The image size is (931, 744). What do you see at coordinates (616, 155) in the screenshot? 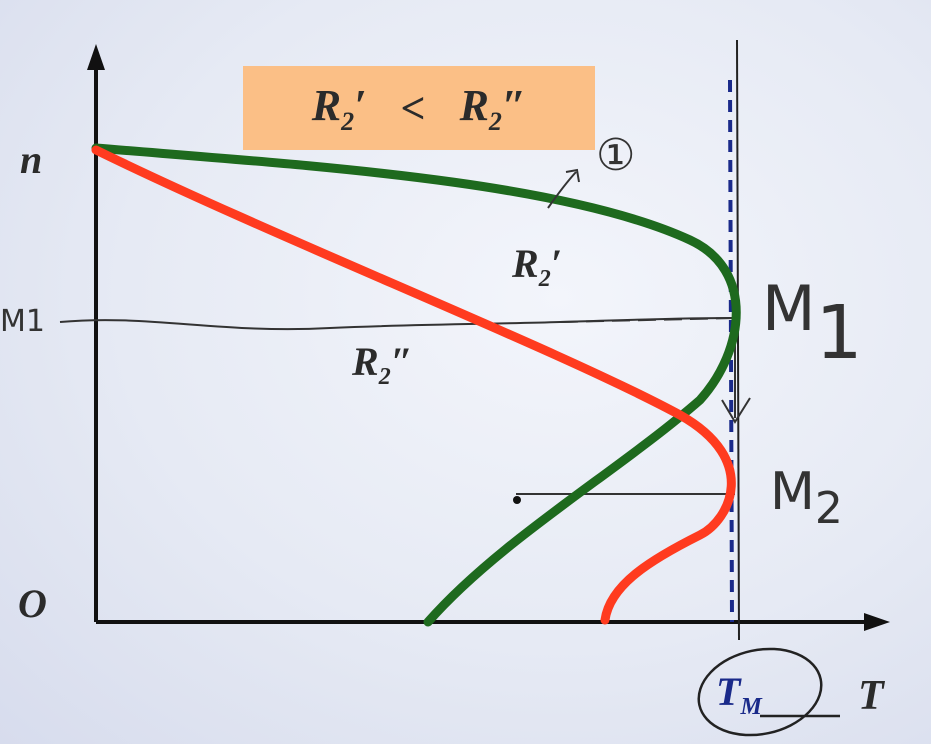
I see `circled-one-note: ①` at bounding box center [616, 155].